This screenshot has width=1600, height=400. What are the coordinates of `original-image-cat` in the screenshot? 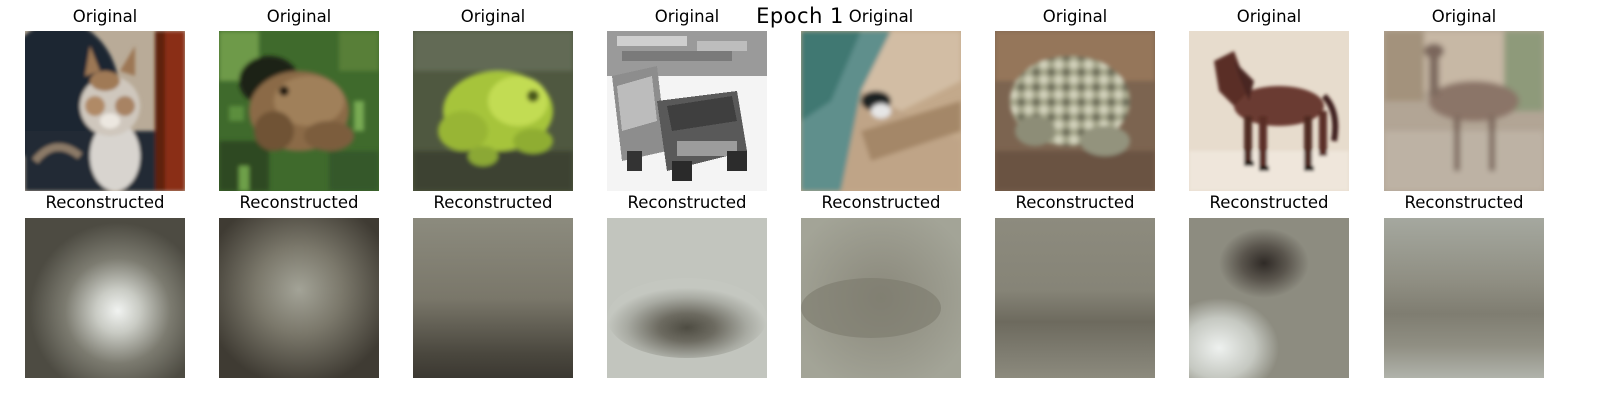 It's located at (105, 111).